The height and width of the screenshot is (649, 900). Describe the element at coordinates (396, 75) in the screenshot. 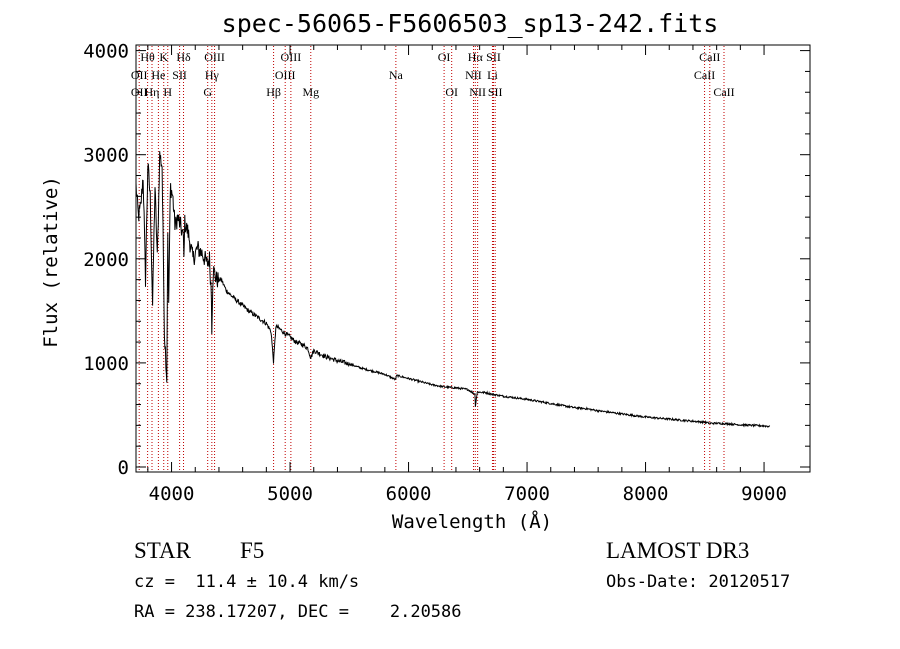

I see `spectral-line-label: Na` at that location.